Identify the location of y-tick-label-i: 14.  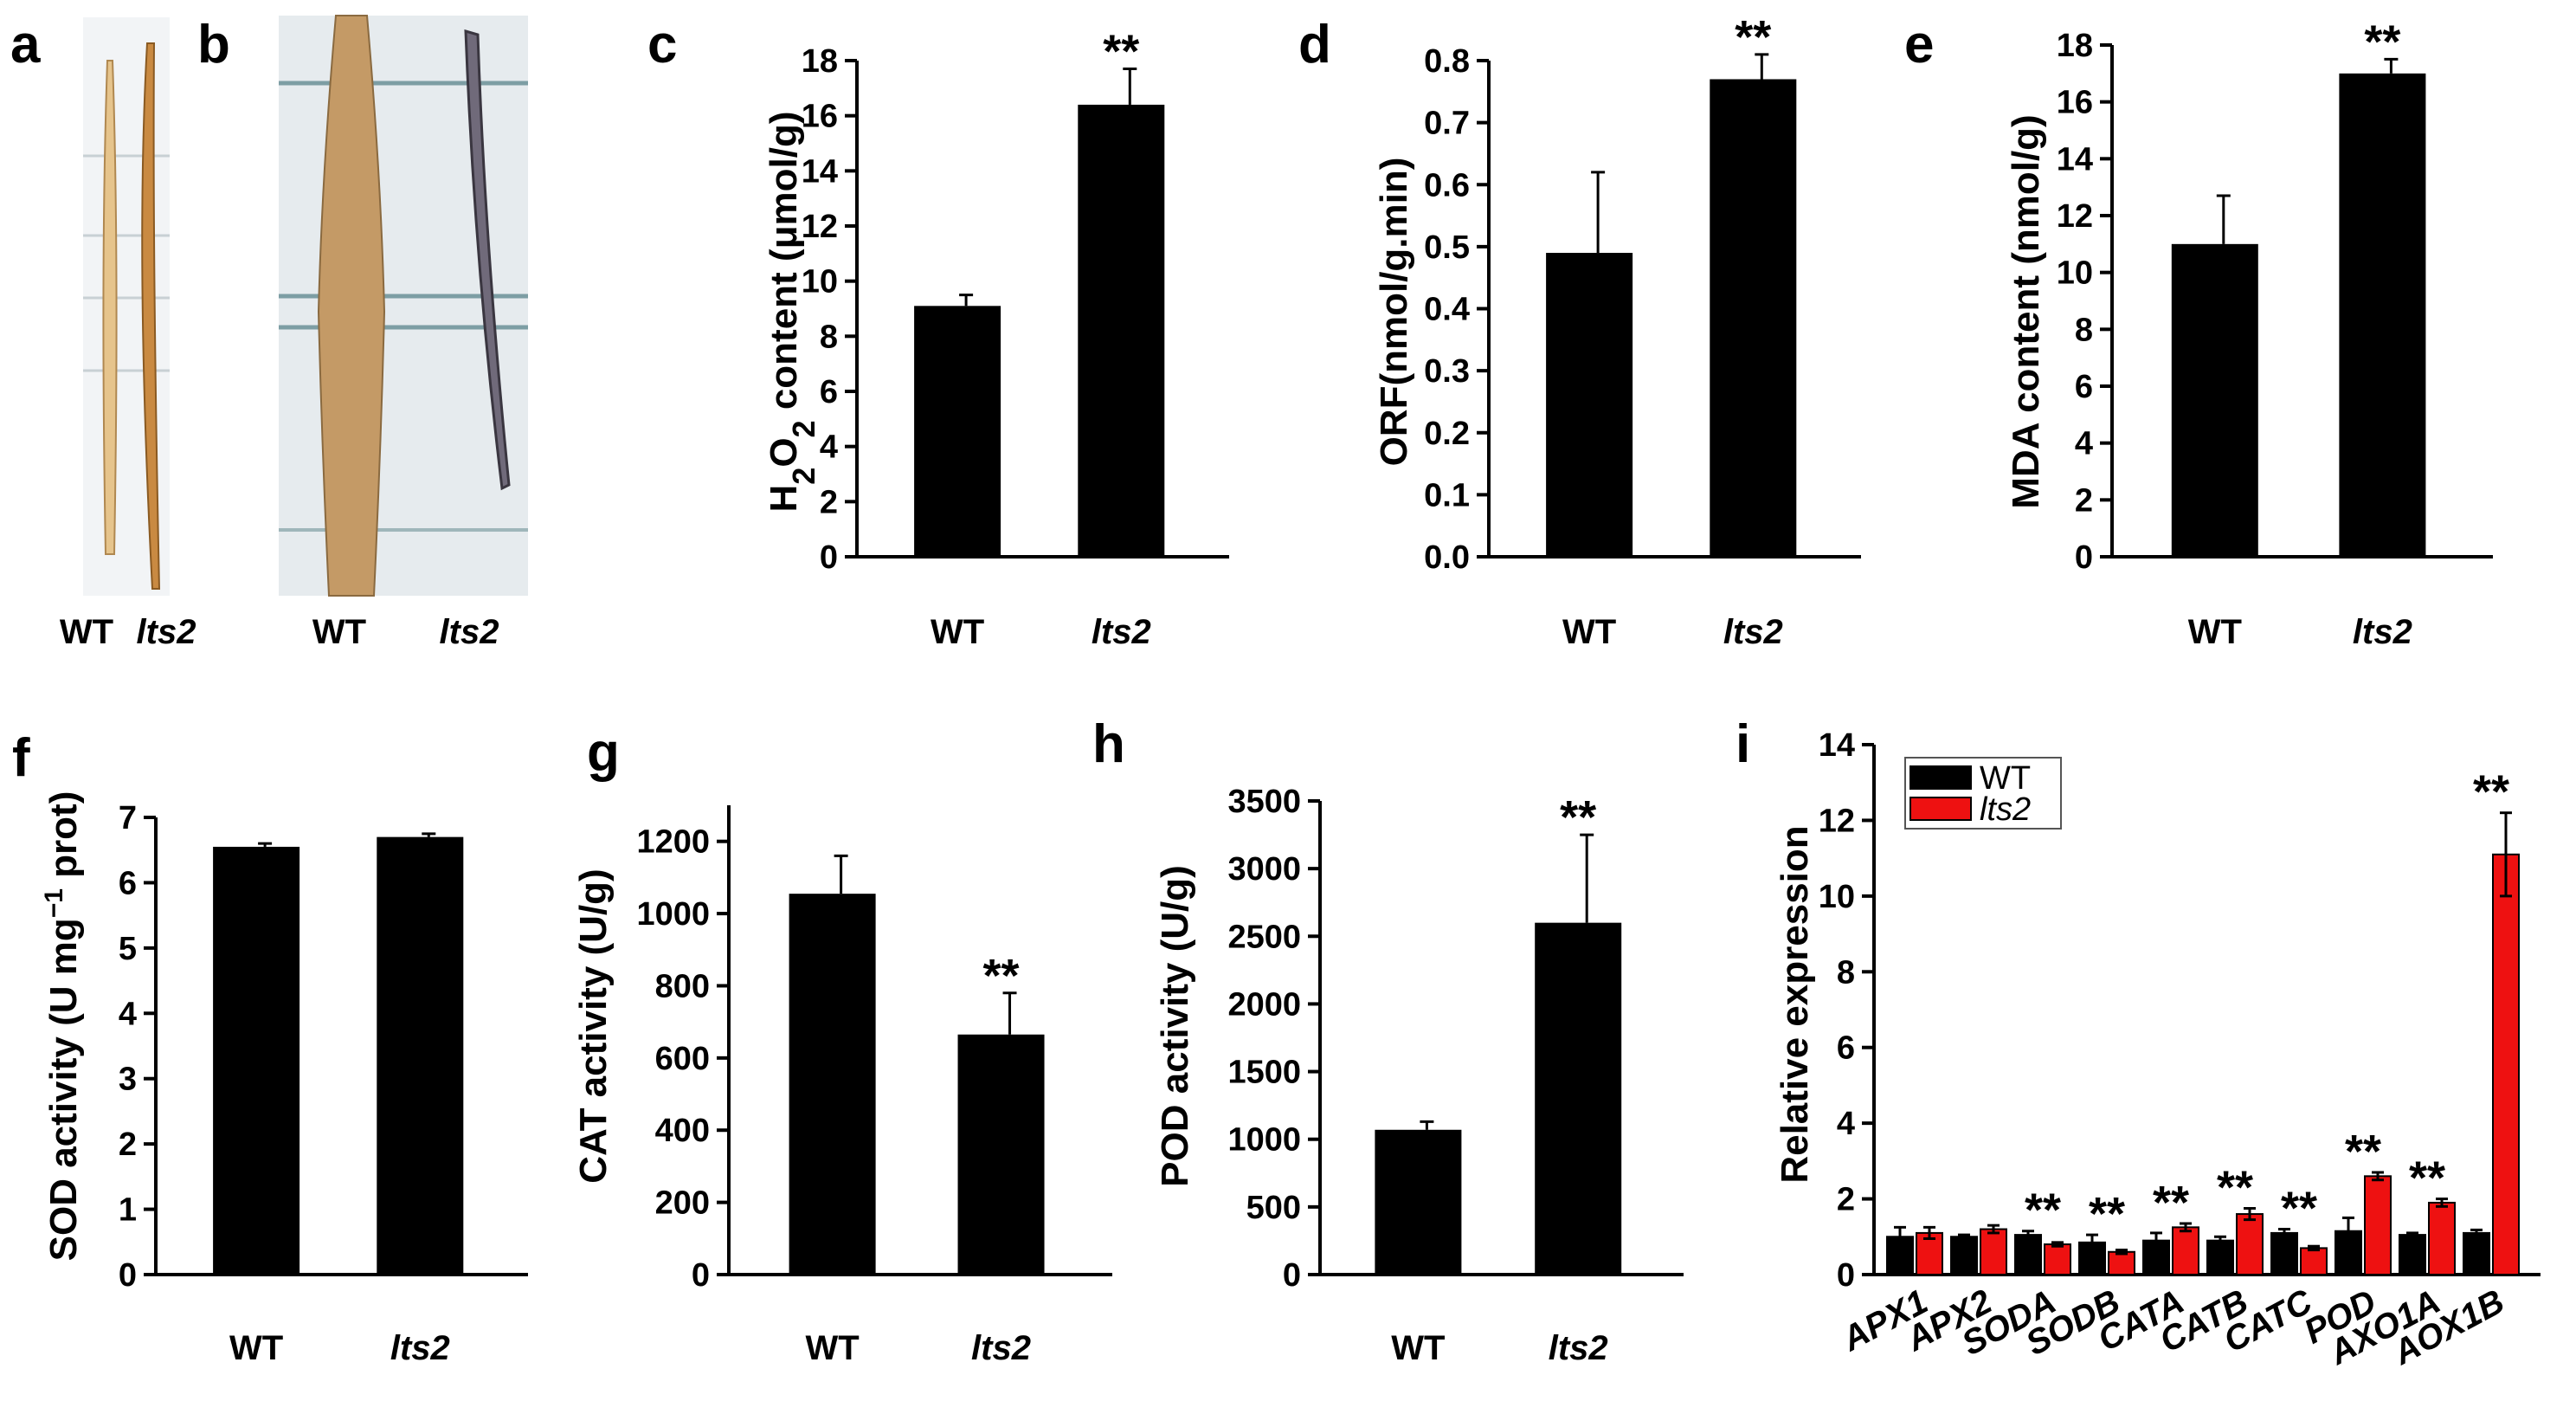
(1837, 746).